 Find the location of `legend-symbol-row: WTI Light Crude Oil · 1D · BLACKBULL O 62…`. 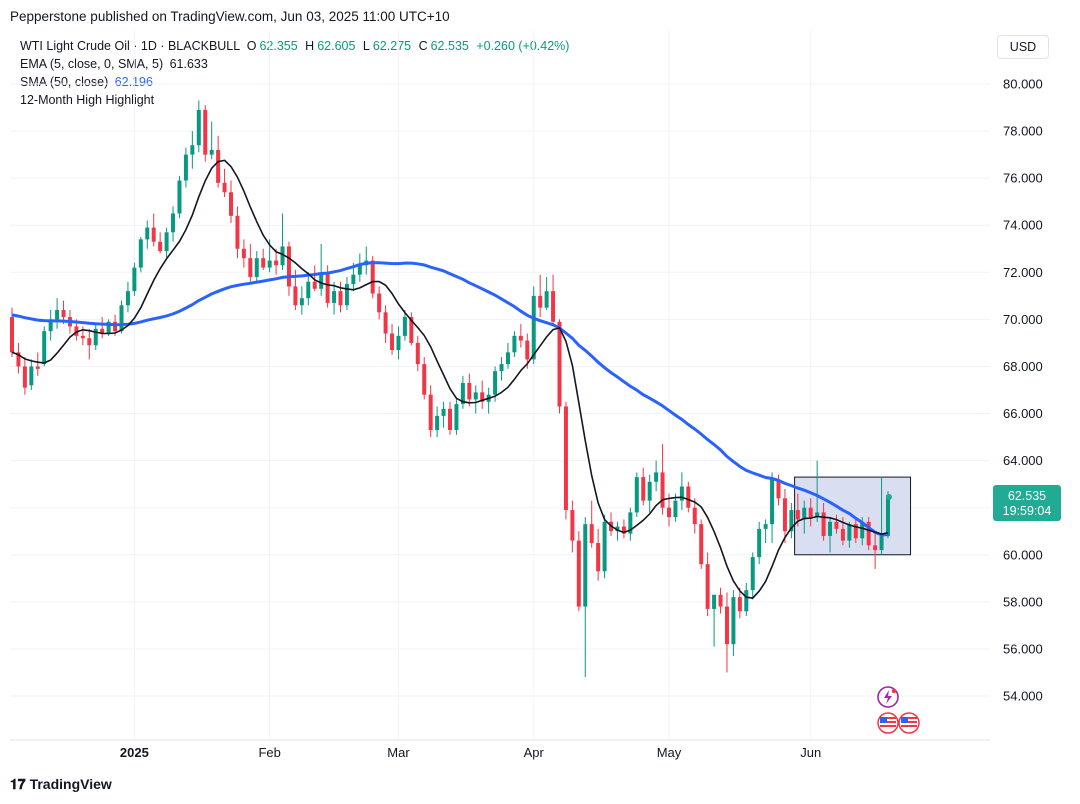

legend-symbol-row: WTI Light Crude Oil · 1D · BLACKBULL O 62… is located at coordinates (296, 46).